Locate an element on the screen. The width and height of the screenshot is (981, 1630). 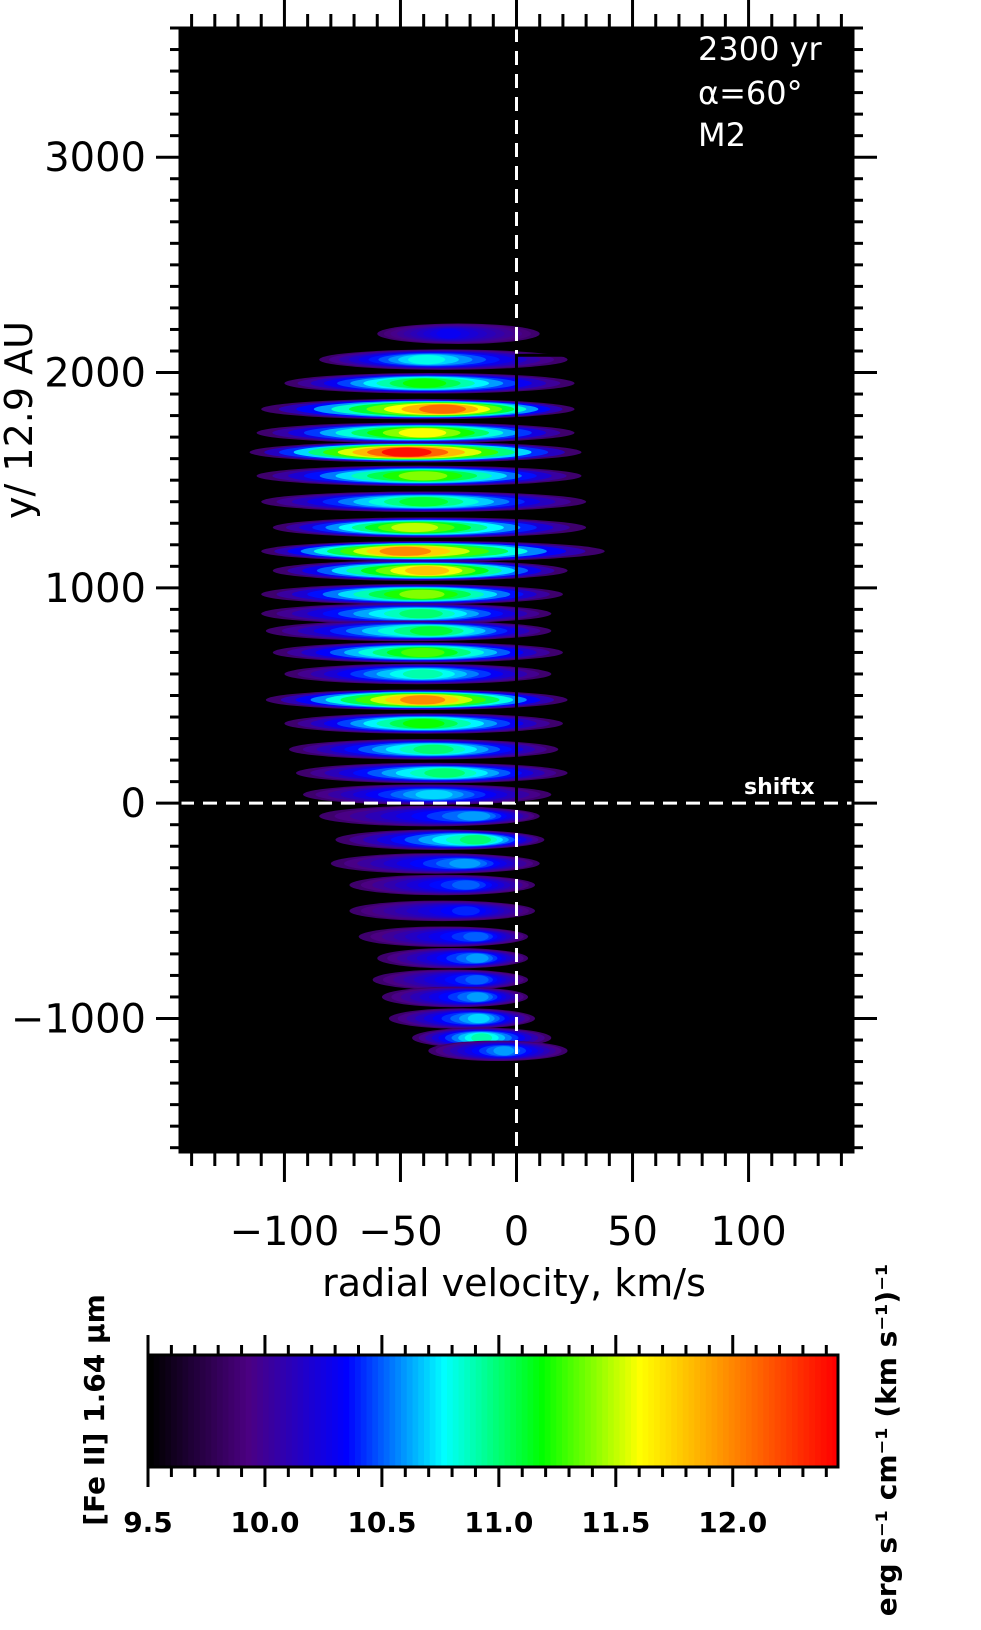
x-tick-label: 50 is located at coordinates (632, 1232).